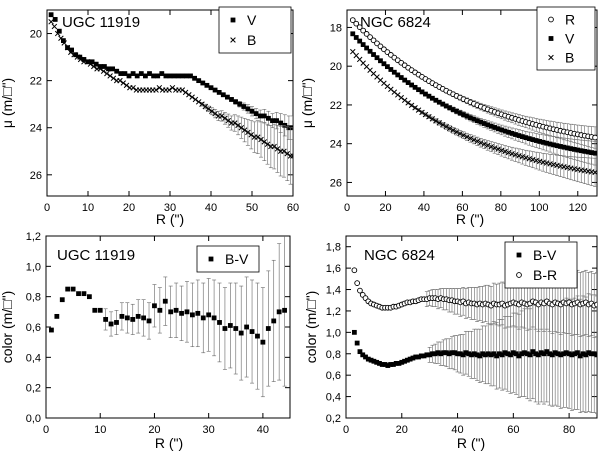 The height and width of the screenshot is (459, 600). Describe the element at coordinates (424, 208) in the screenshot. I see `x-tick-label: 40` at that location.